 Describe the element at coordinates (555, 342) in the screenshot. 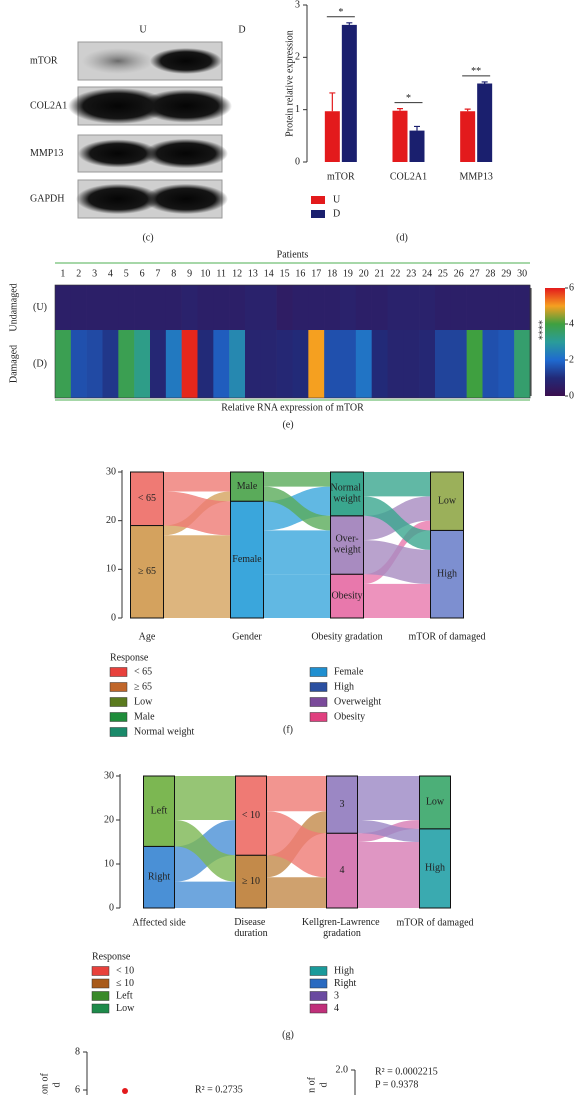

I see `colorbar` at that location.